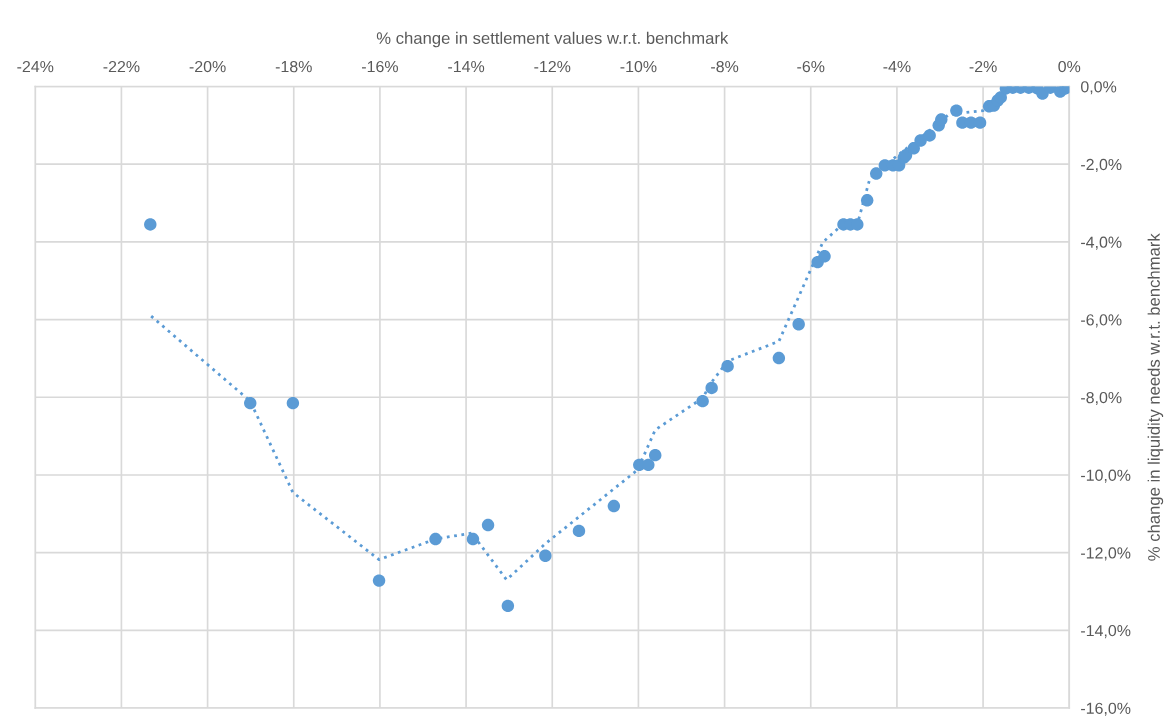 The image size is (1175, 721). Describe the element at coordinates (897, 67) in the screenshot. I see `x-tick-label: -4%` at that location.